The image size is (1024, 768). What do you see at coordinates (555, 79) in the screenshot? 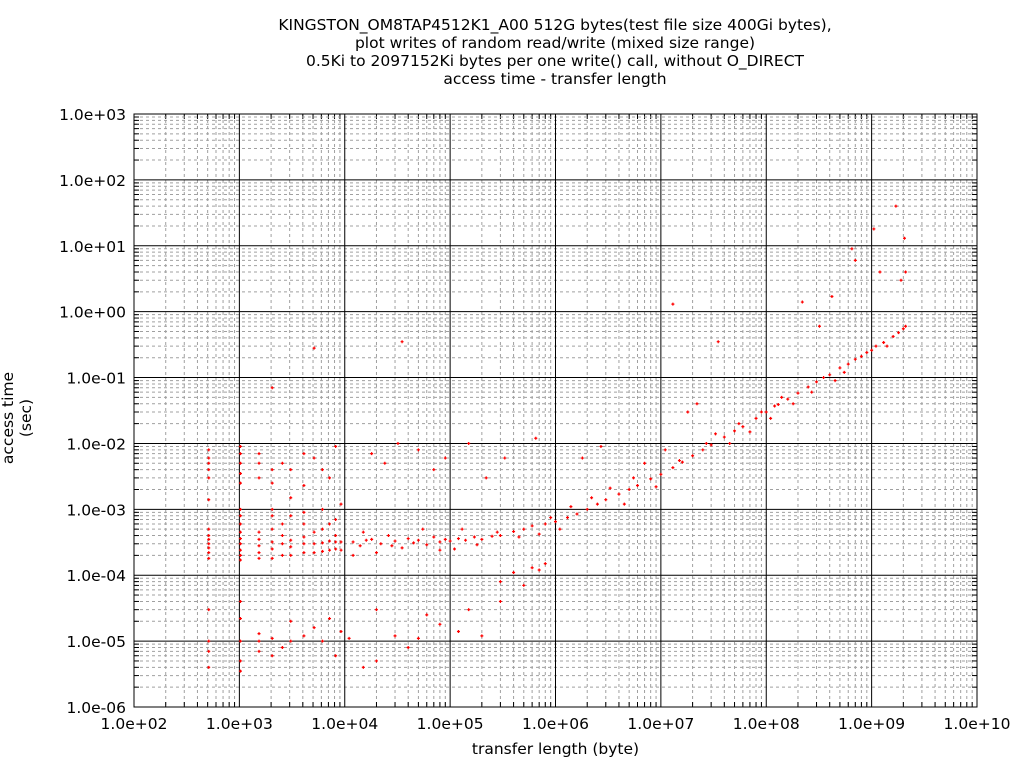
I see `title-line: access time - transfer length` at bounding box center [555, 79].